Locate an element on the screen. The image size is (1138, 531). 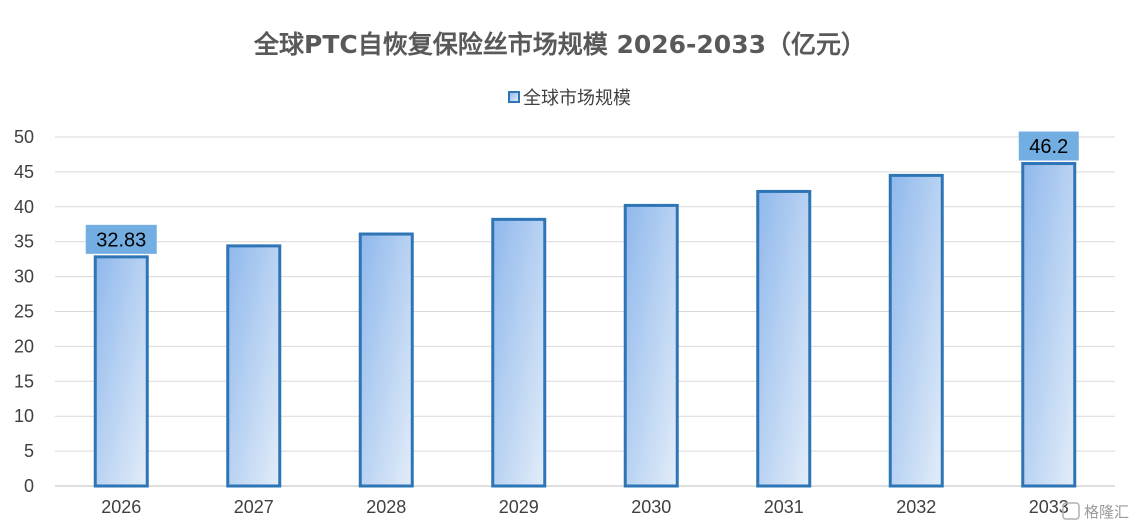
y-tick-label: 15 is located at coordinates (24, 381).